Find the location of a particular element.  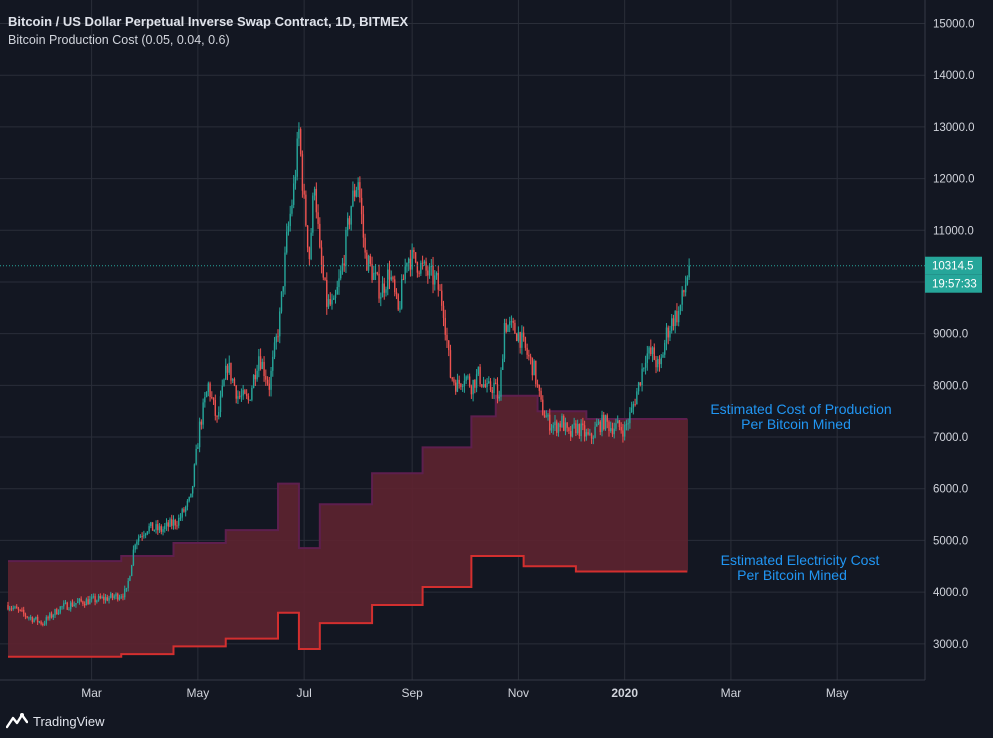

x-tick-label: Sep is located at coordinates (412, 693).